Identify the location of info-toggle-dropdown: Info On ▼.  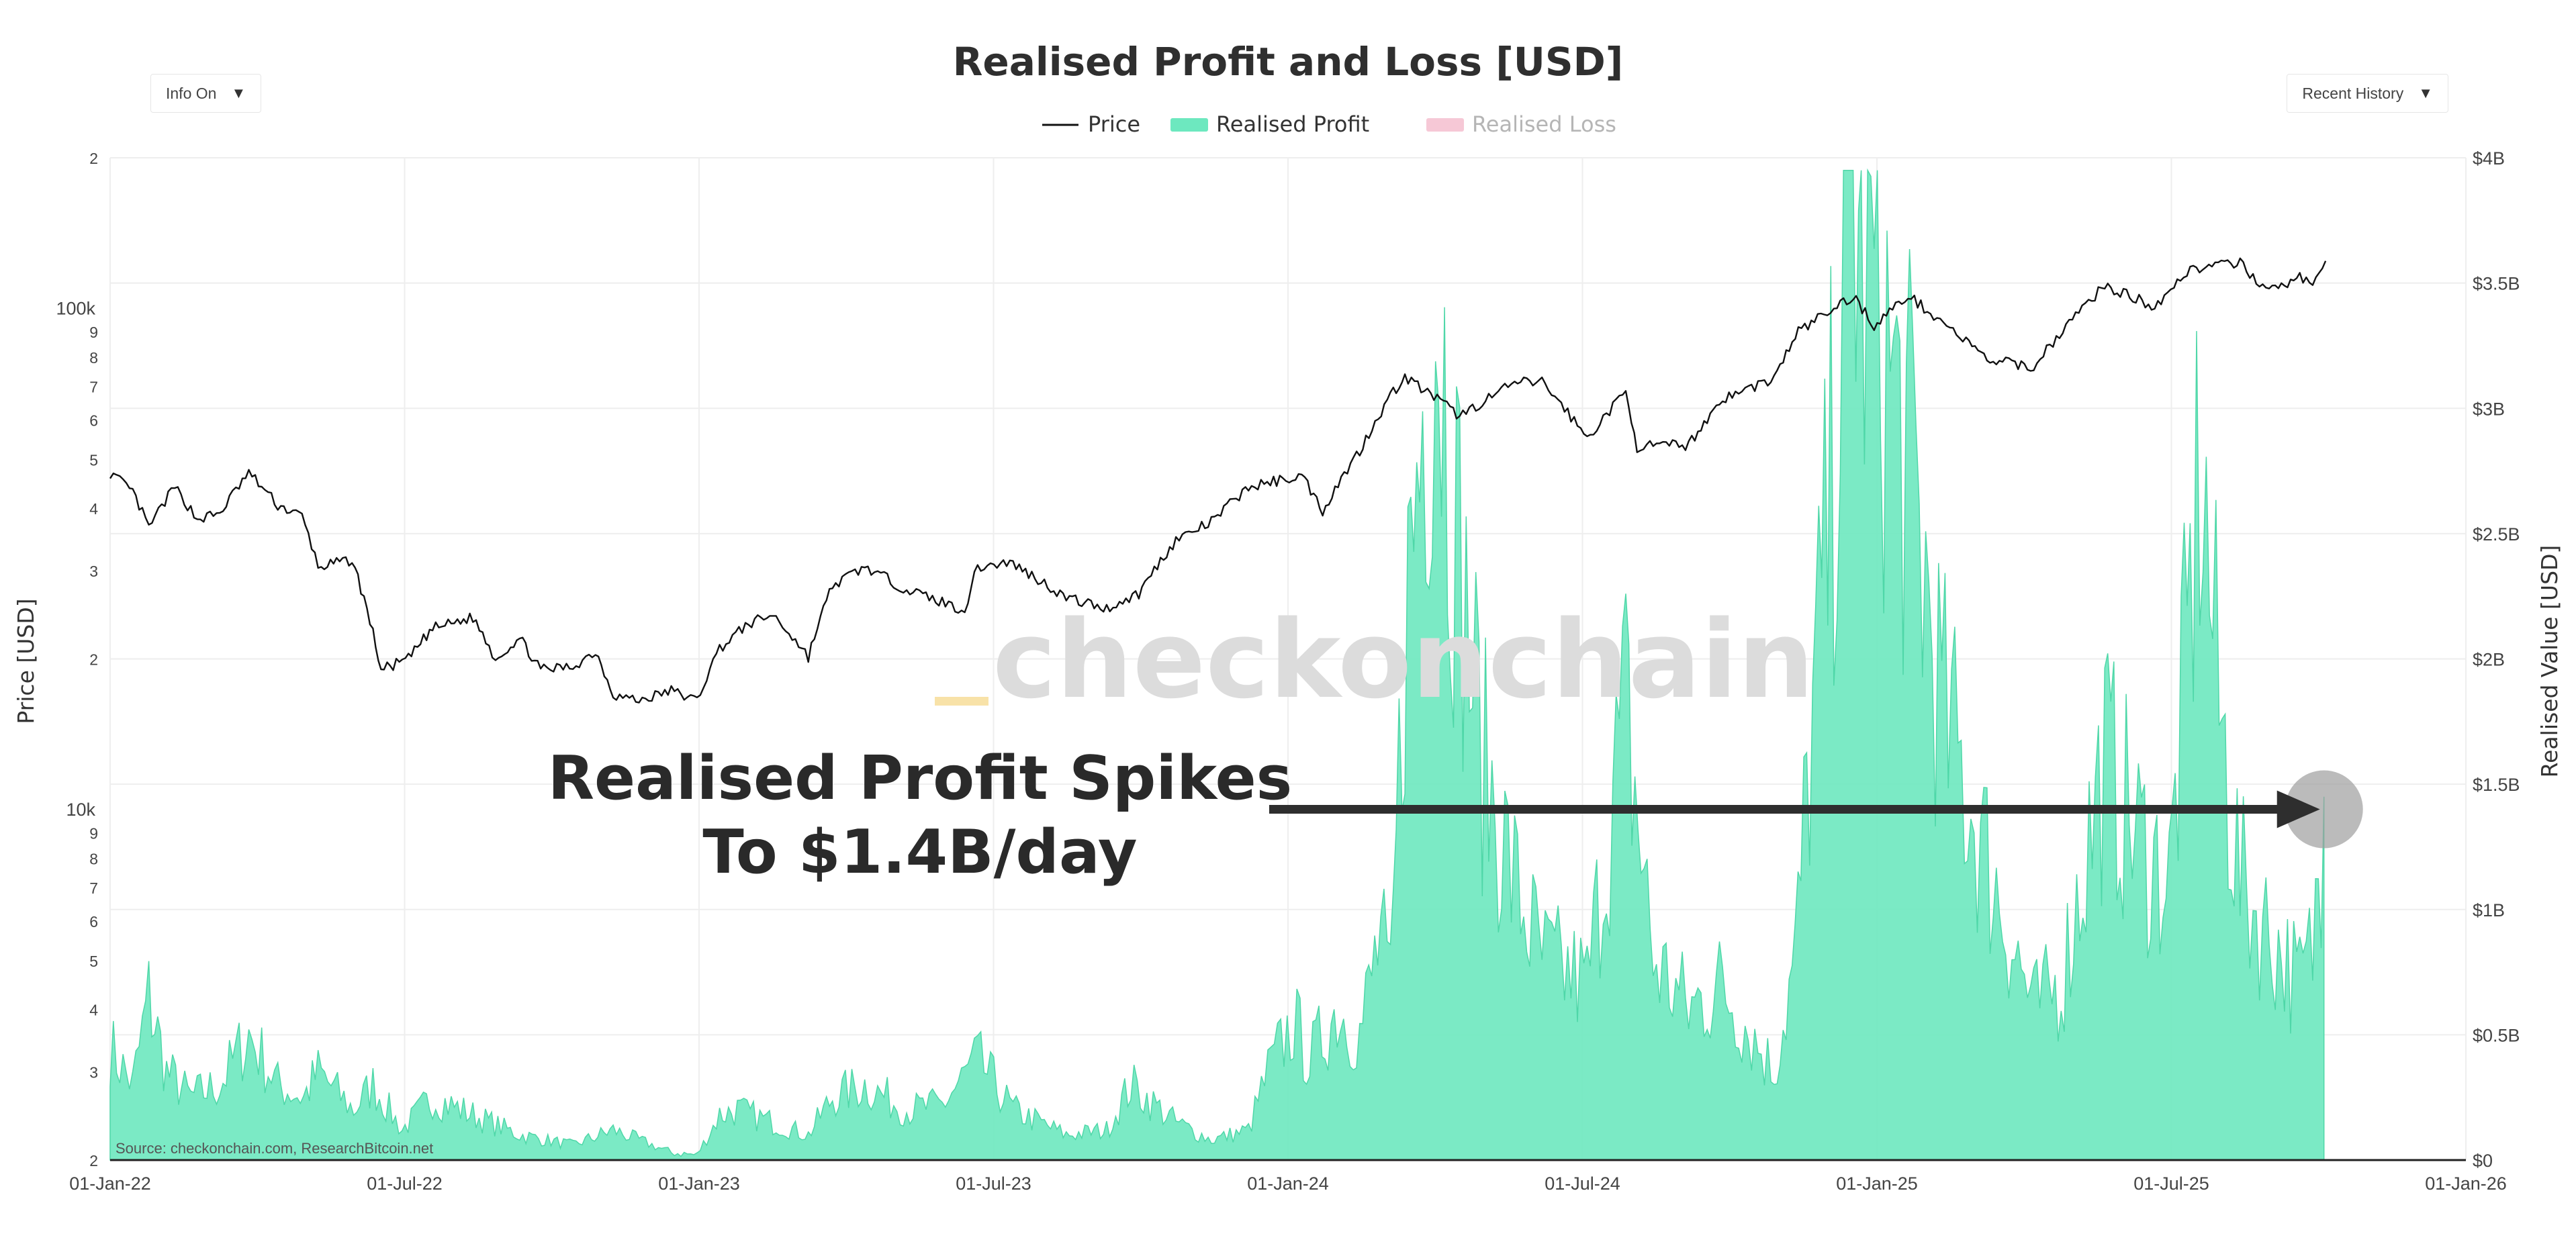
(206, 93).